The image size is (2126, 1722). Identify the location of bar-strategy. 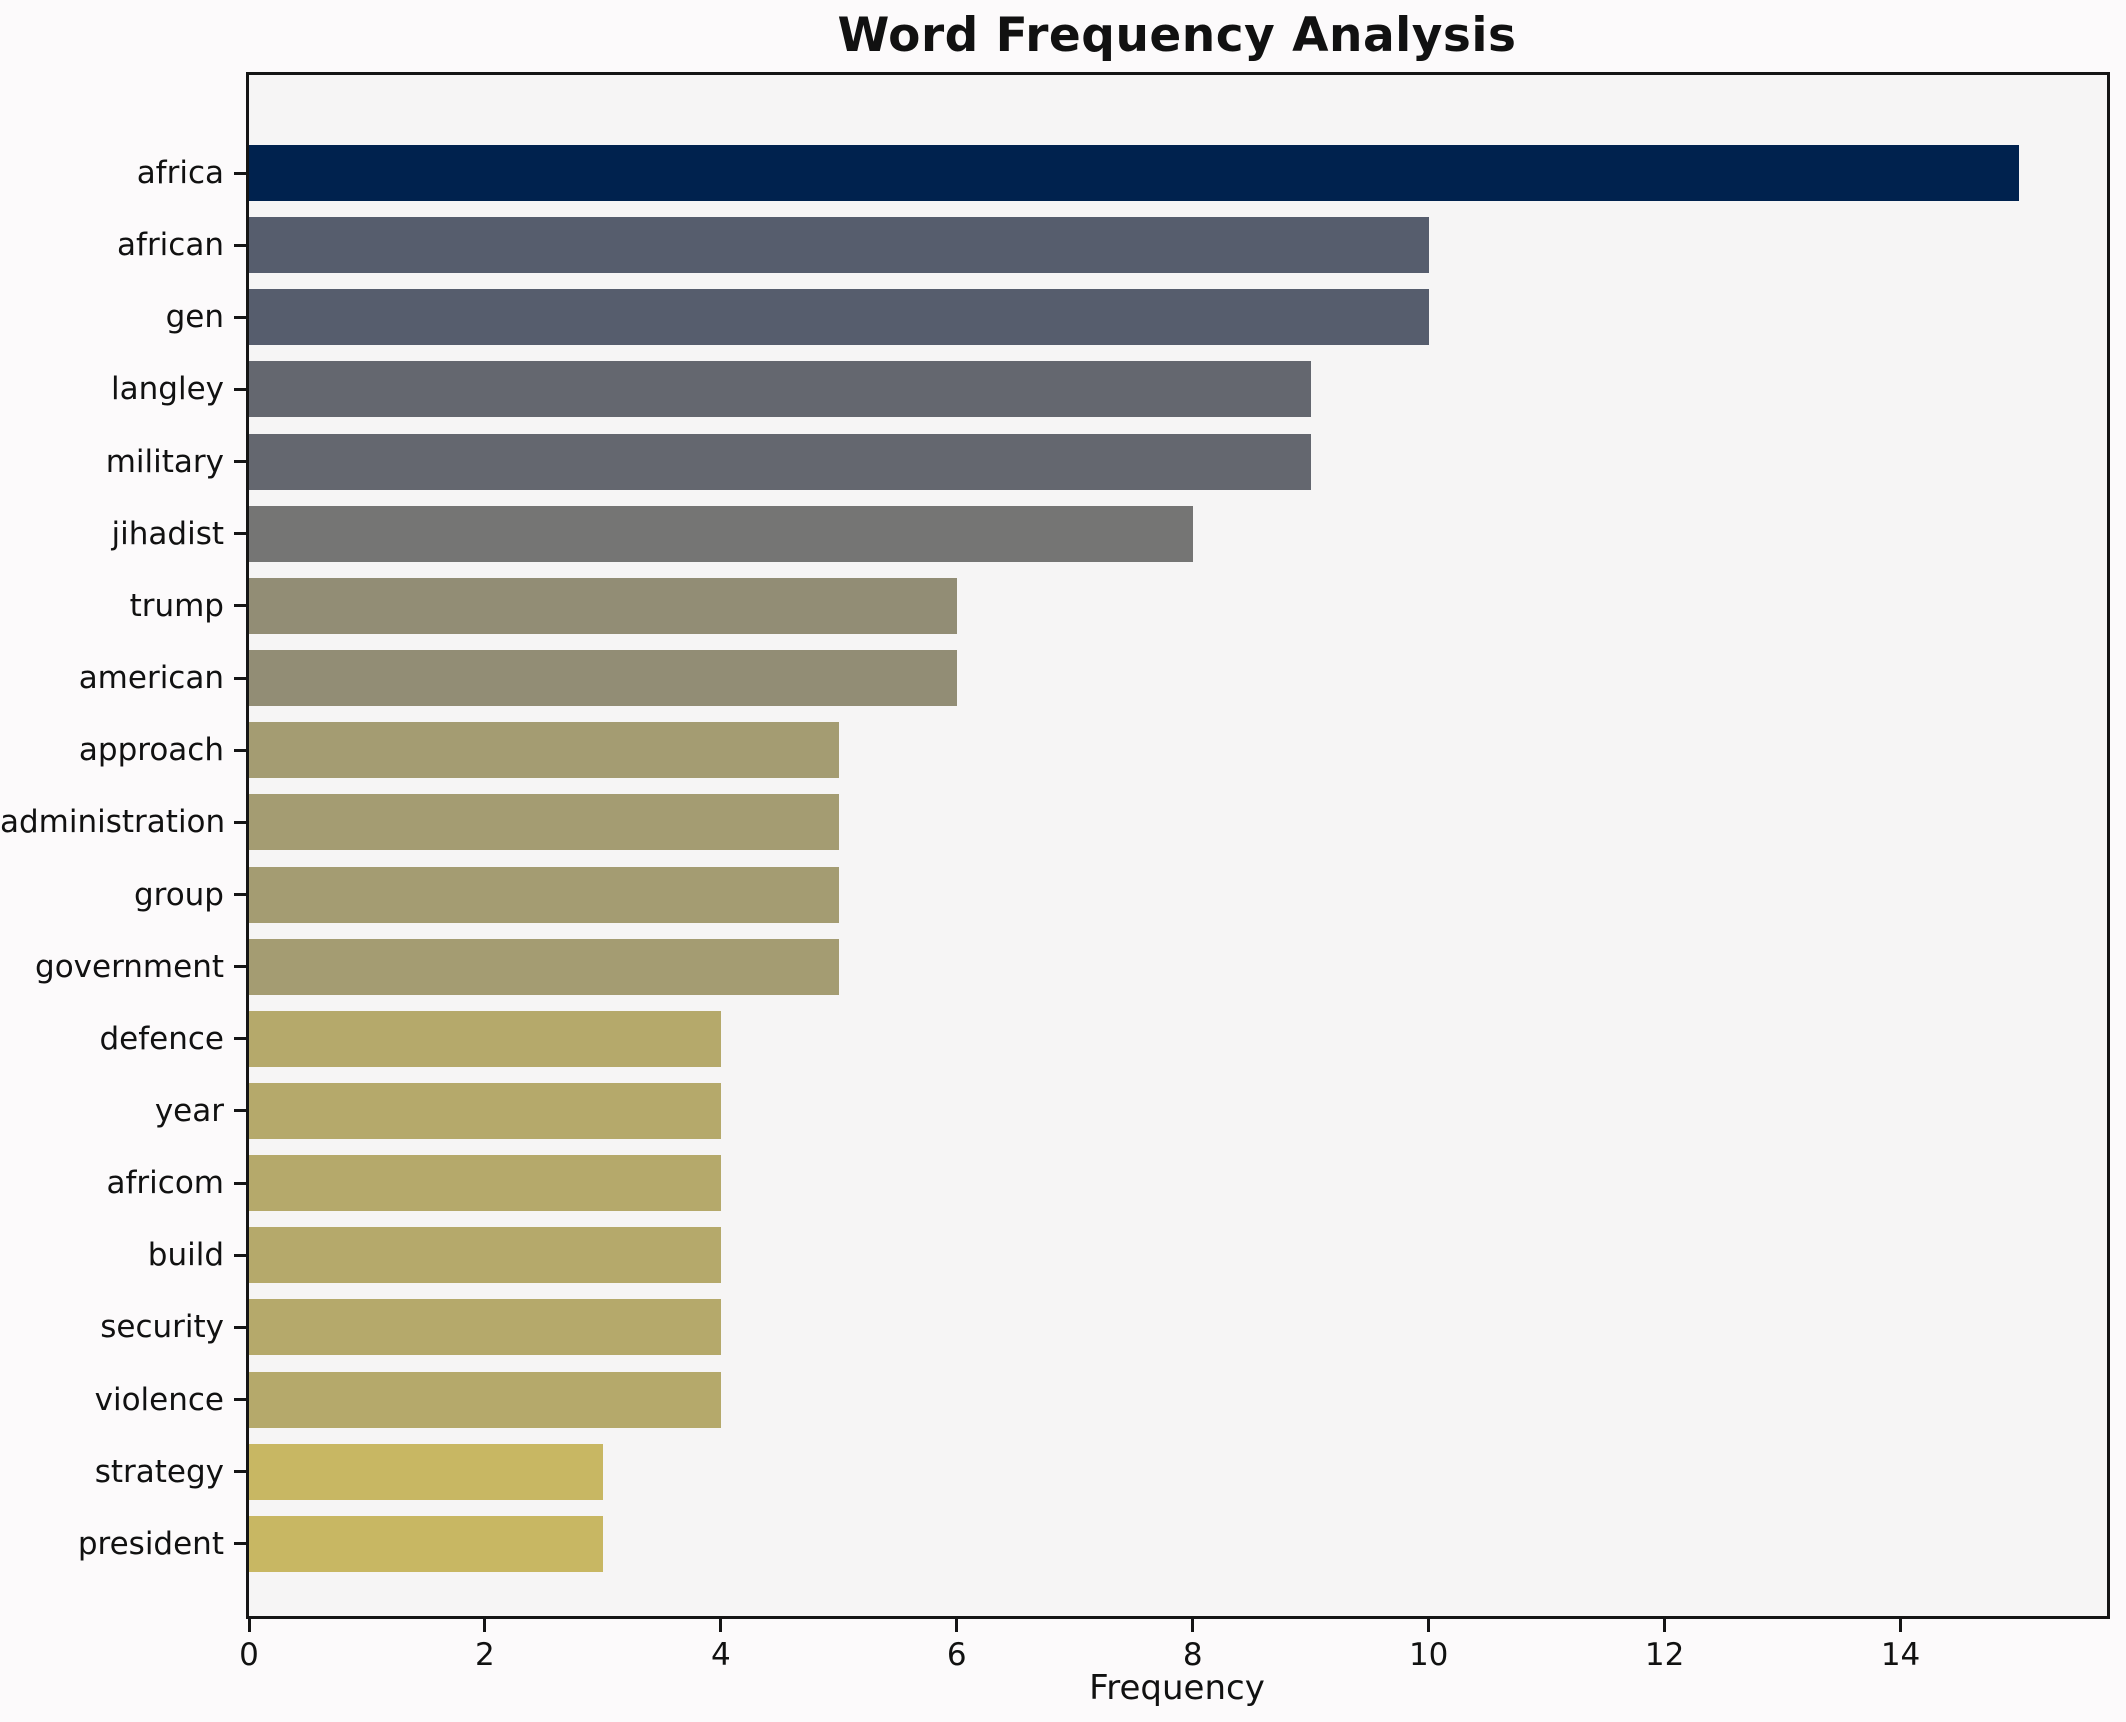
(426, 1471).